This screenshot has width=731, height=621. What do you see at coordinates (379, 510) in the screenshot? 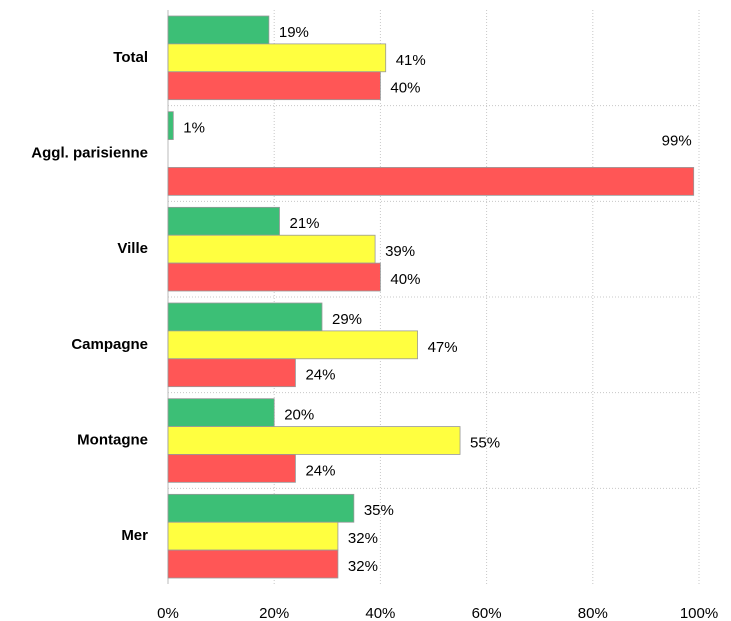
I see `value-label: 35%` at bounding box center [379, 510].